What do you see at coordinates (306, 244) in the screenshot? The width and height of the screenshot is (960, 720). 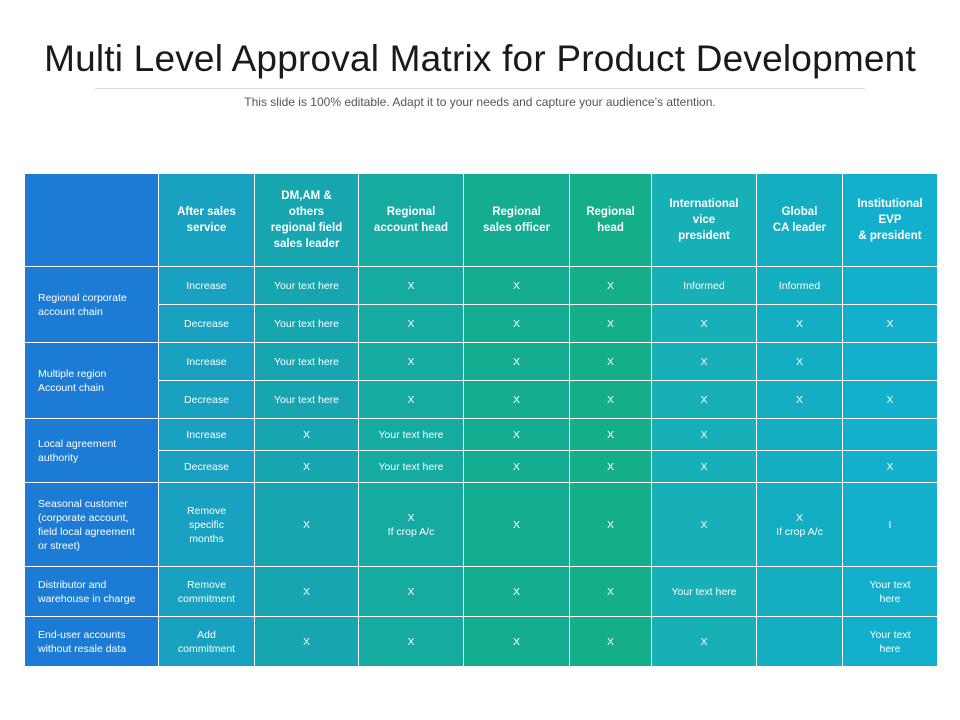 I see `column-header-line: sales leader` at bounding box center [306, 244].